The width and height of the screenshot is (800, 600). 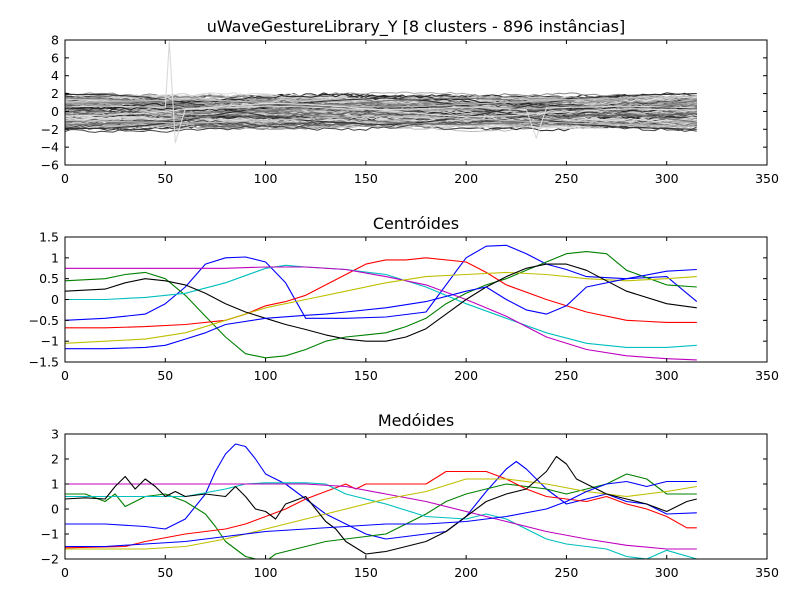 I want to click on chart-title: Medóides, so click(x=416, y=420).